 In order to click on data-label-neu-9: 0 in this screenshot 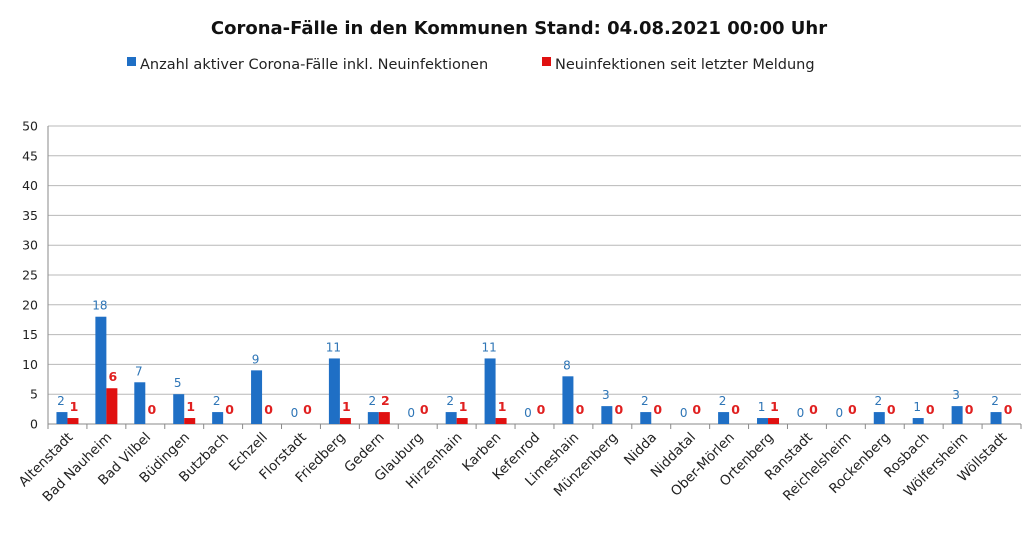, I will do `click(424, 409)`.